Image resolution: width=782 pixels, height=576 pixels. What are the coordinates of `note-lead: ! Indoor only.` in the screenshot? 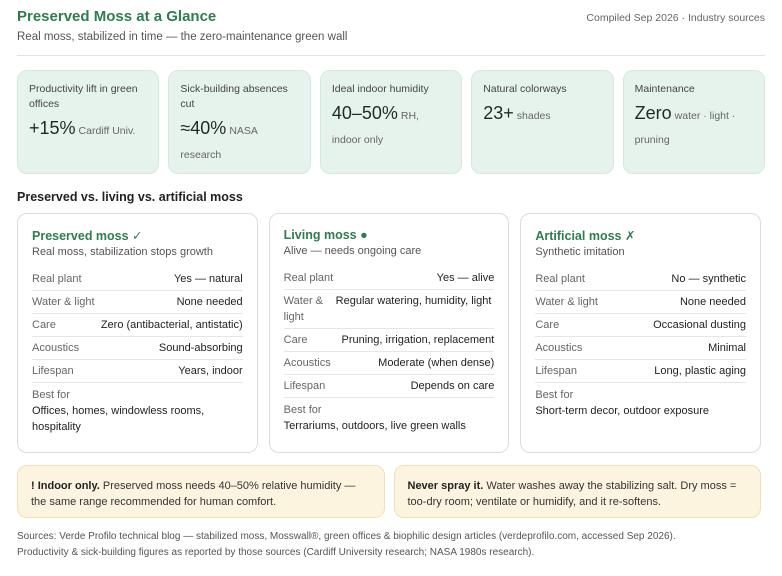 It's located at (65, 486).